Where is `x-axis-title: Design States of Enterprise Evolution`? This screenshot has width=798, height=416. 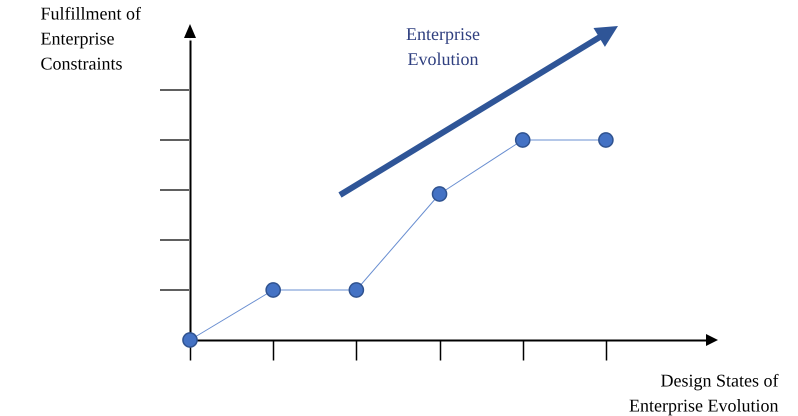
x-axis-title: Design States of Enterprise Evolution is located at coordinates (704, 393).